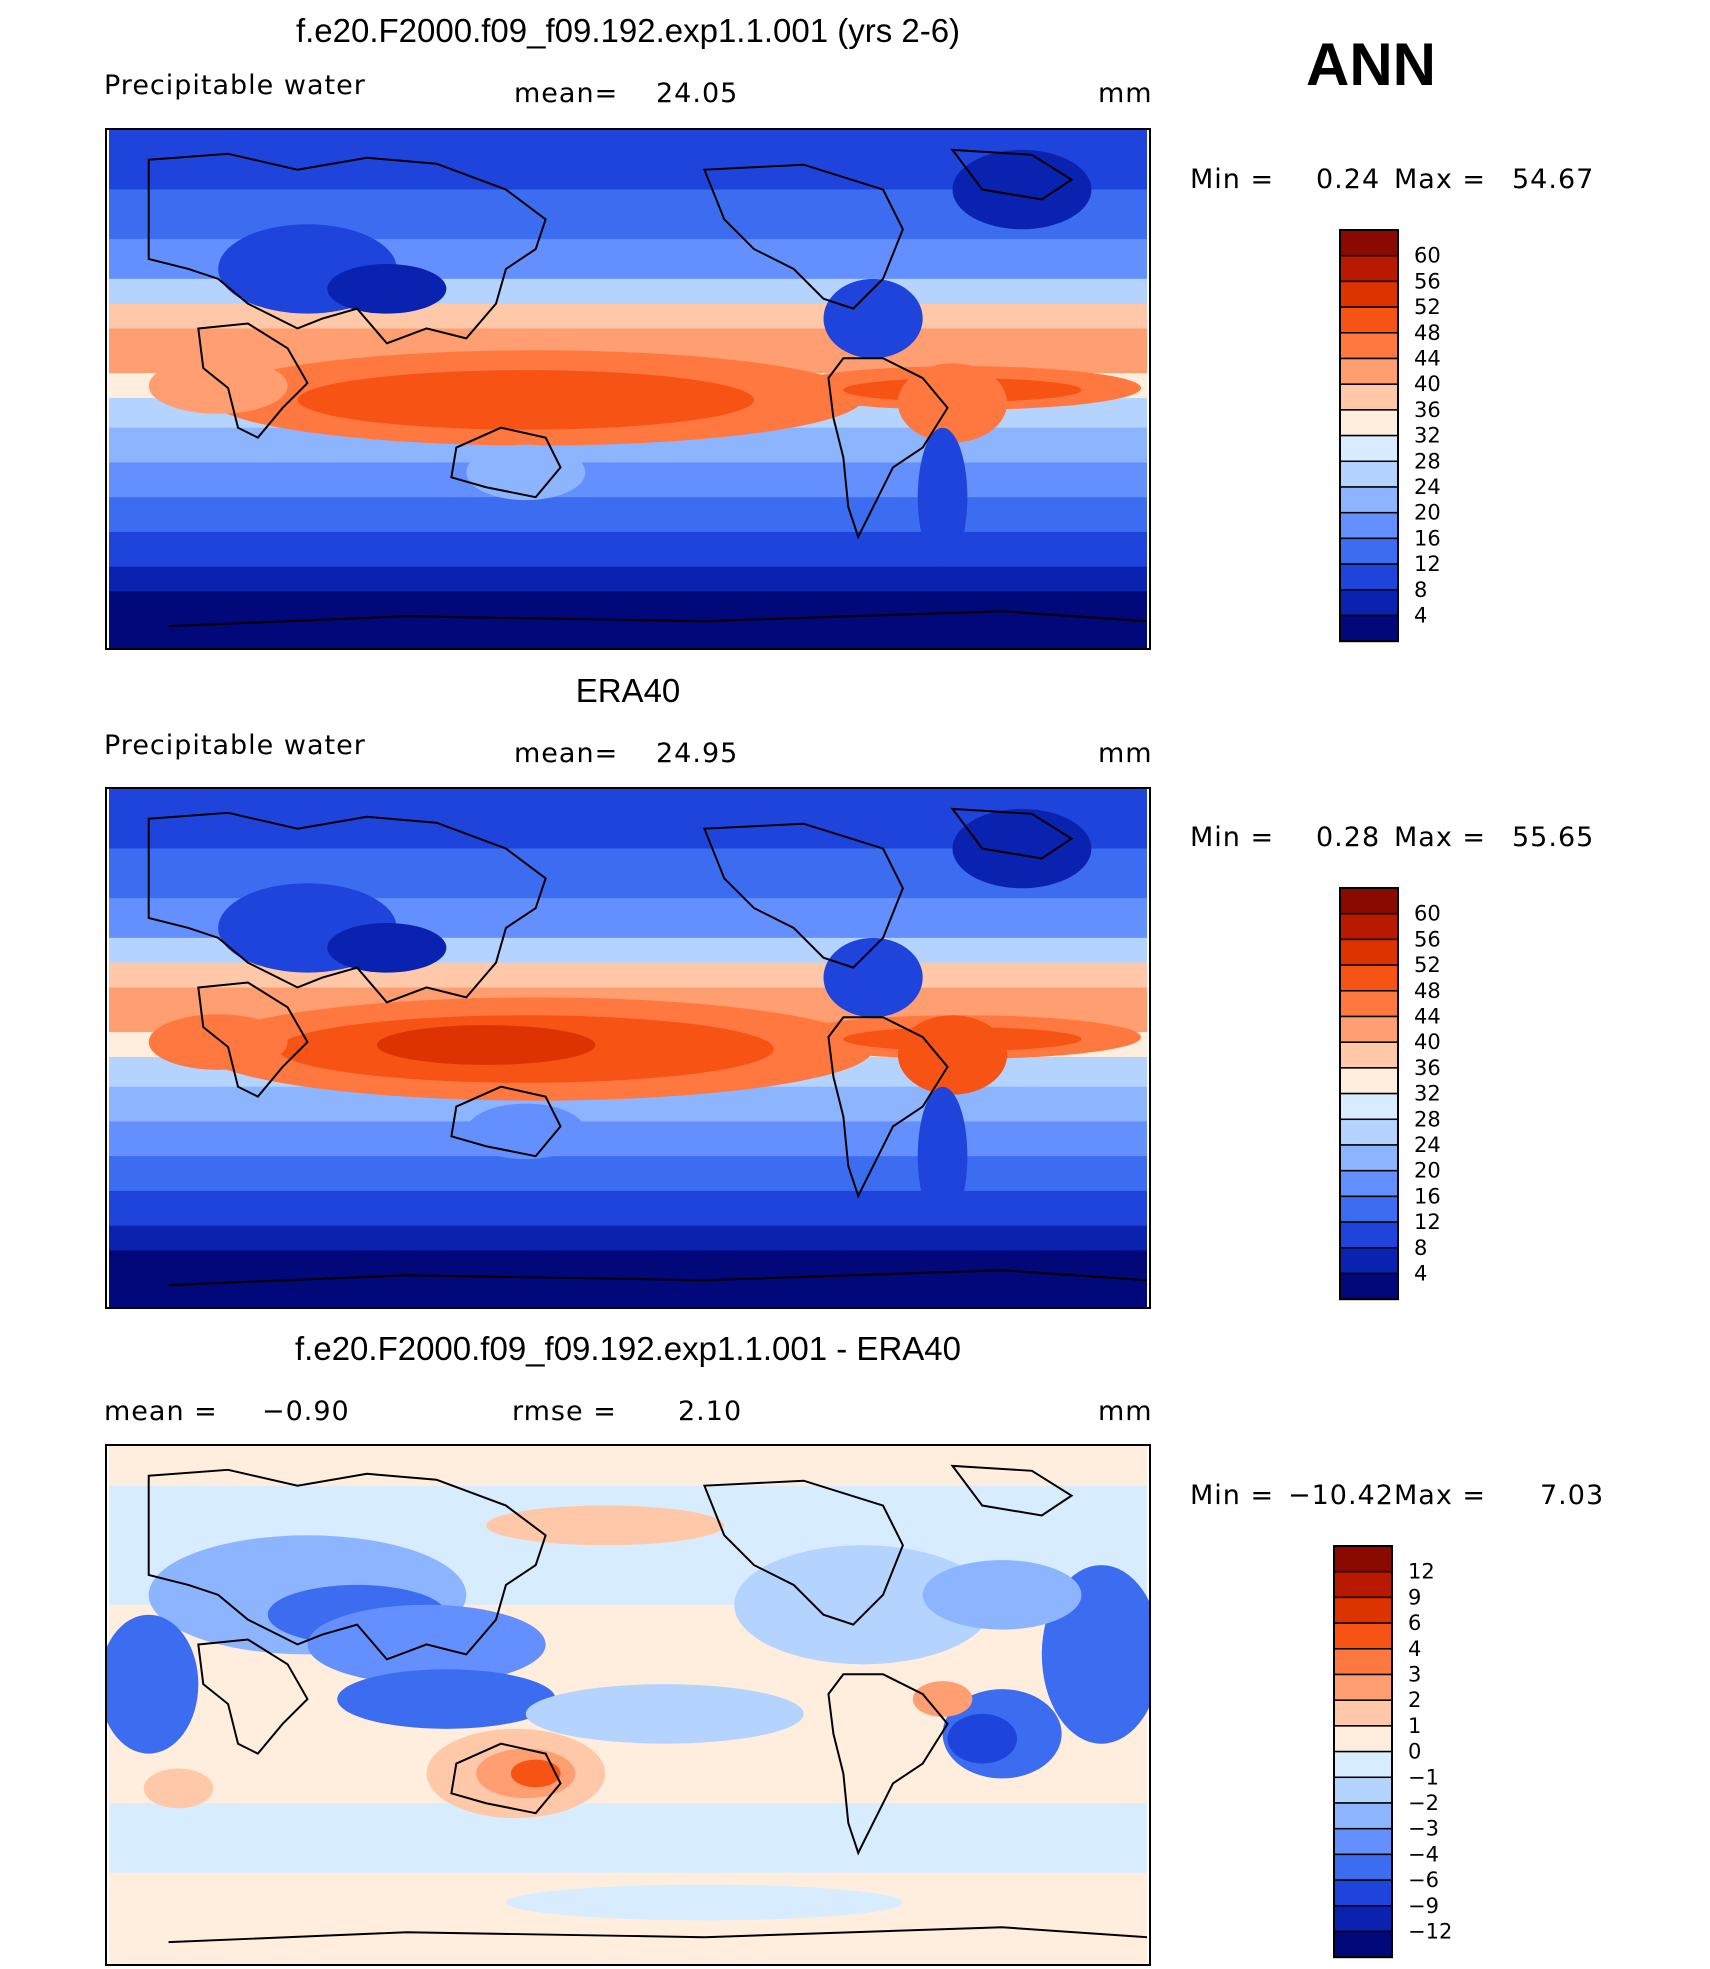 The width and height of the screenshot is (1710, 1969). What do you see at coordinates (1414, 1675) in the screenshot?
I see `colorbar-tick-label: 3` at bounding box center [1414, 1675].